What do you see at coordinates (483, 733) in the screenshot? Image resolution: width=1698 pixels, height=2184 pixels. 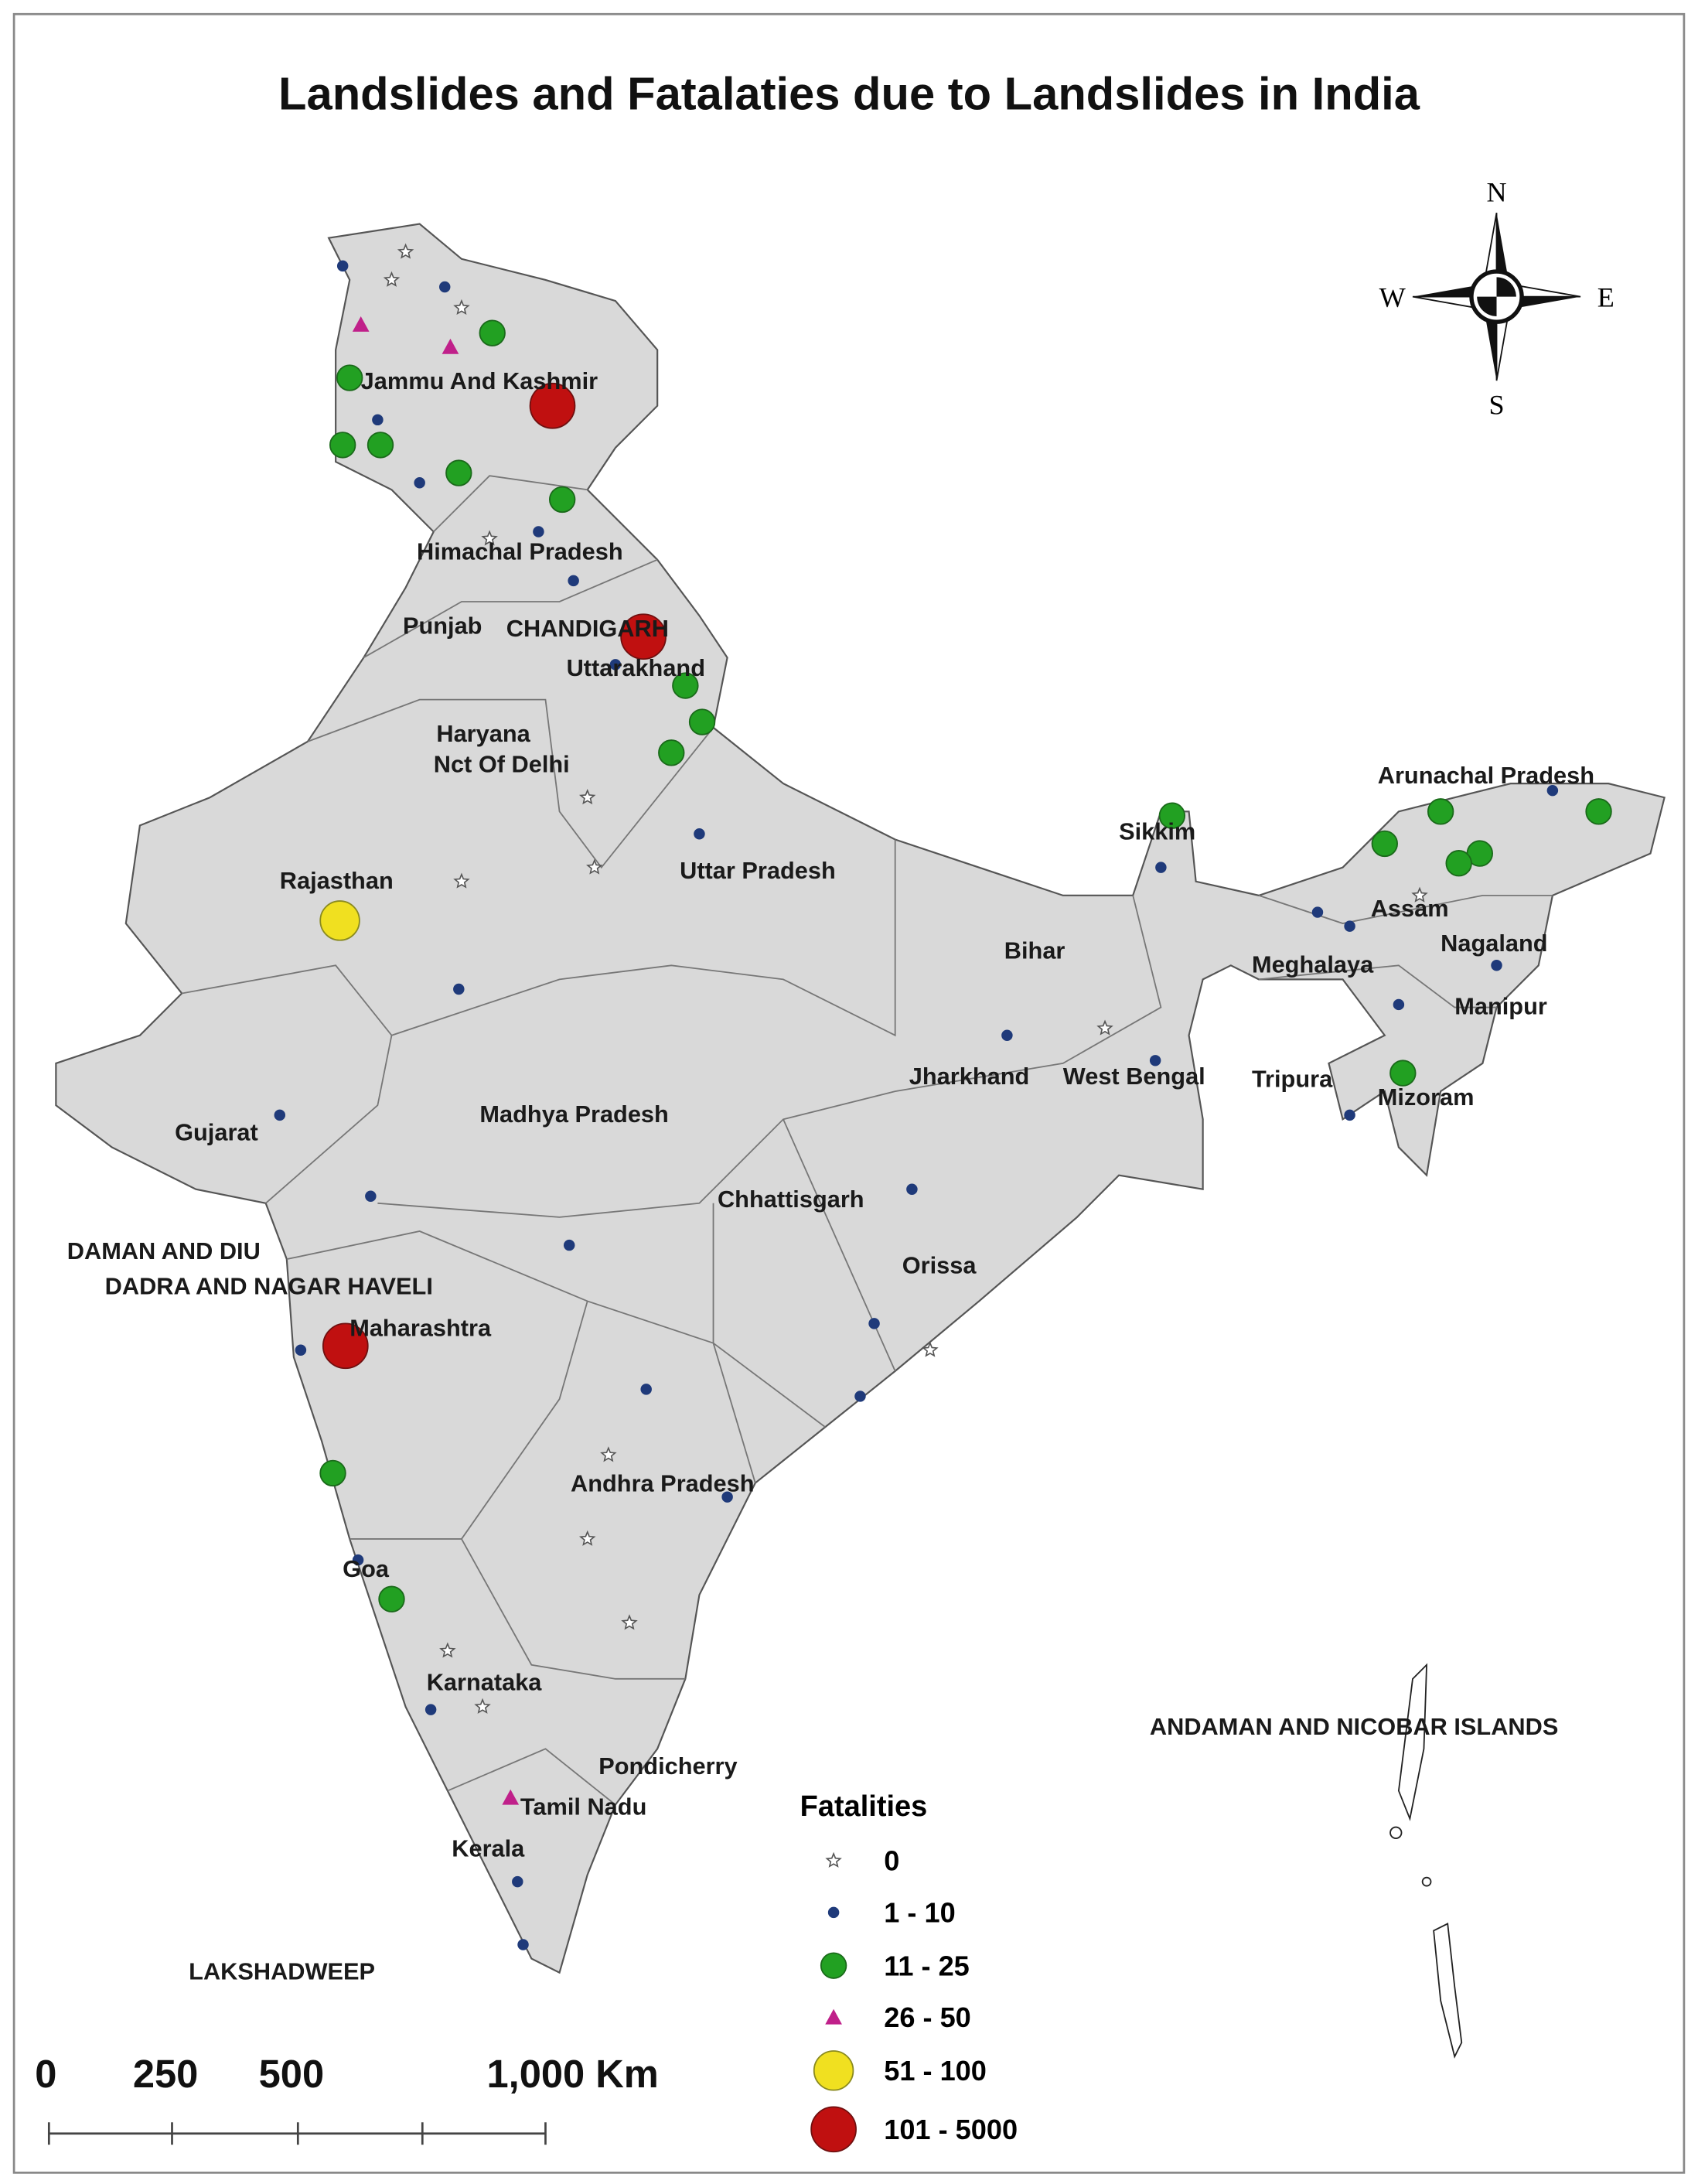 I see `region-label: Haryana` at bounding box center [483, 733].